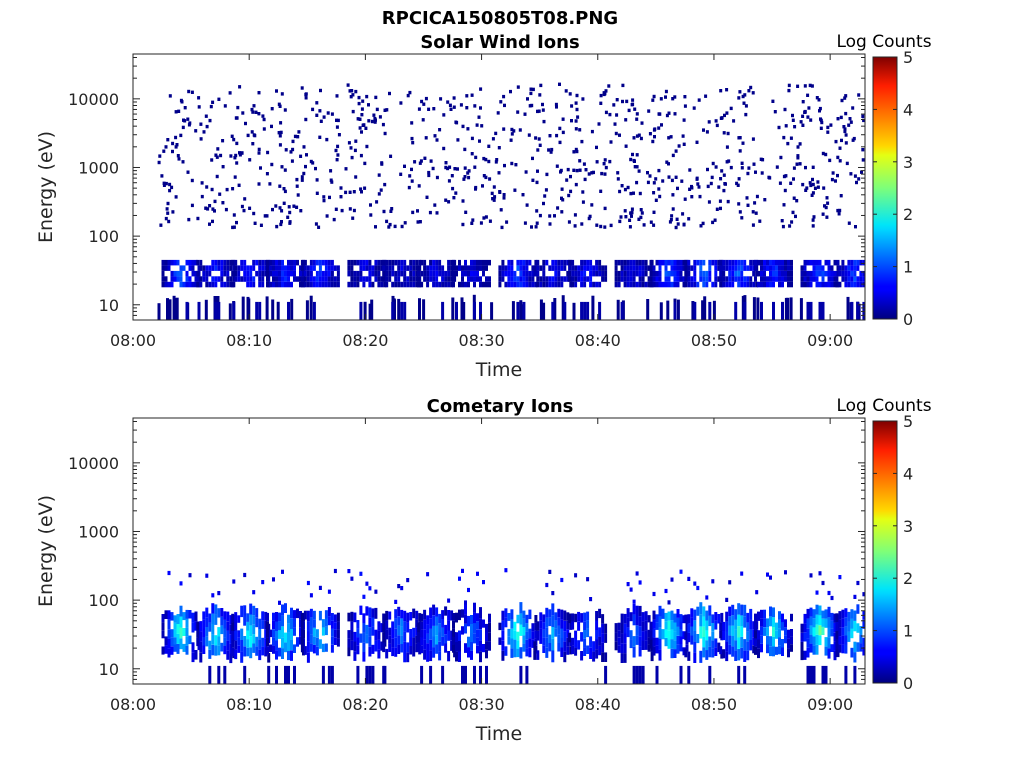  I want to click on solar-wind-y-axis-label: Energy (eV), so click(46, 187).